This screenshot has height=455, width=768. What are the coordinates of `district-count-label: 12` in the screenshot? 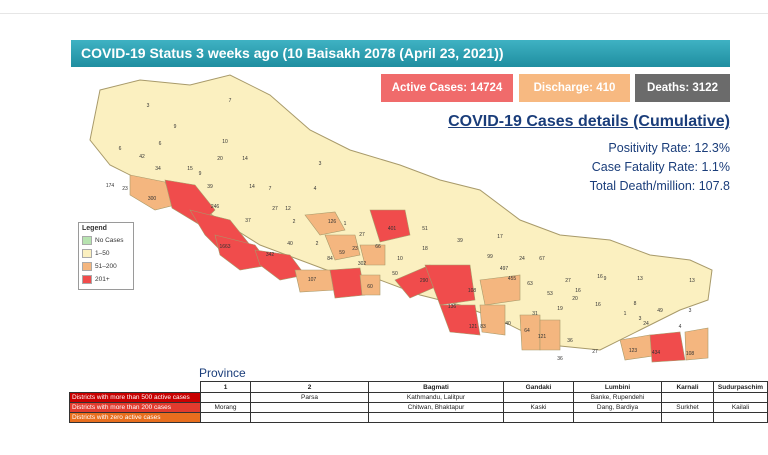 It's located at (288, 209).